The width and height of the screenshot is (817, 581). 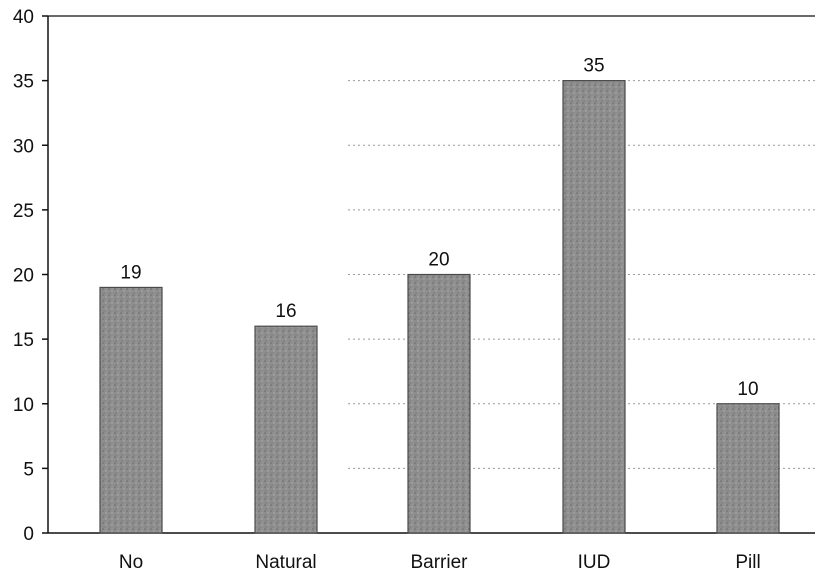 What do you see at coordinates (23, 405) in the screenshot?
I see `y-tick-label: 10` at bounding box center [23, 405].